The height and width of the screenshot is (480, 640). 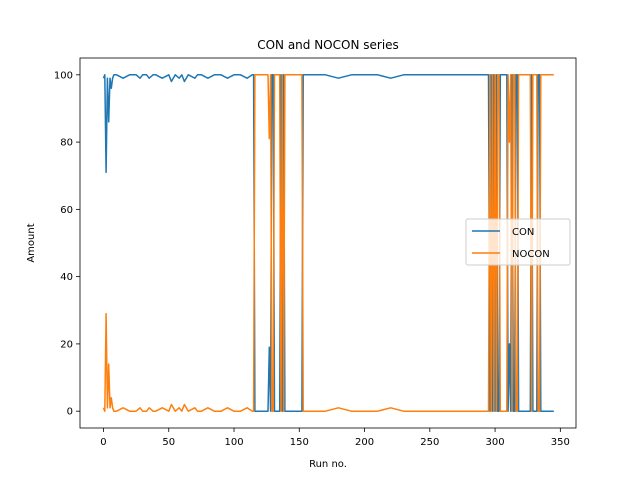 I want to click on y-tick-label: 40, so click(x=66, y=277).